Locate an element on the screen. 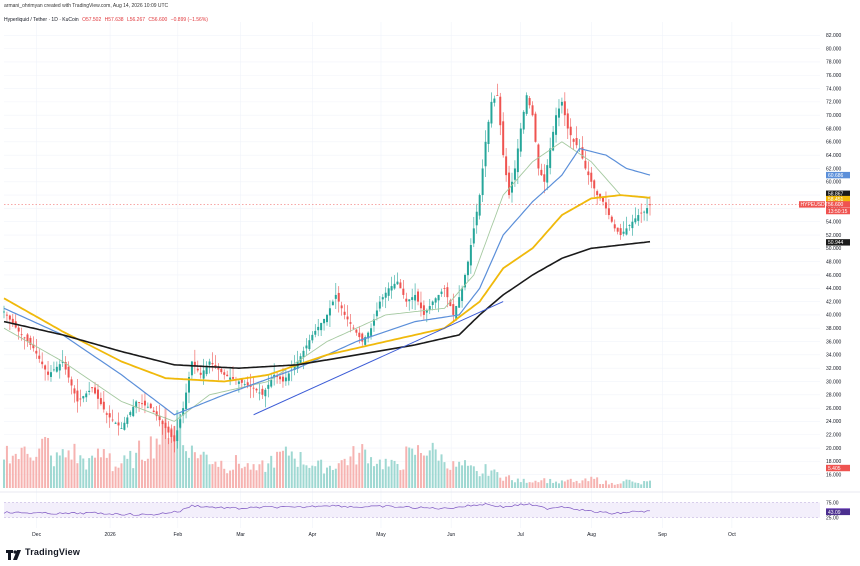 The image size is (860, 566). ohlc-close: C56.600 is located at coordinates (158, 20).